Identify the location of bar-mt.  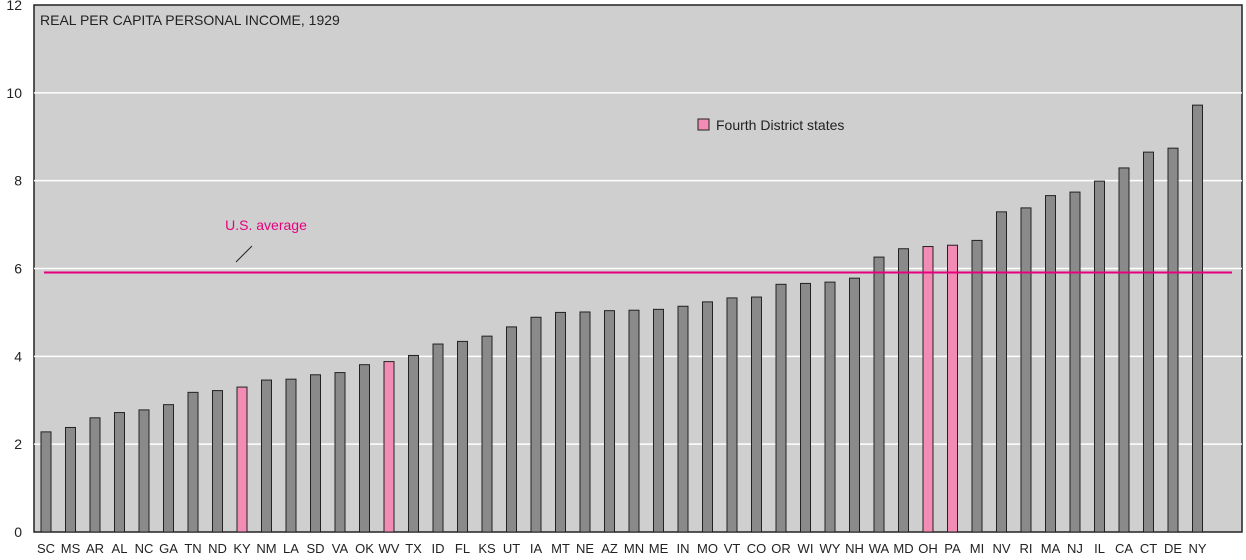
(560, 422).